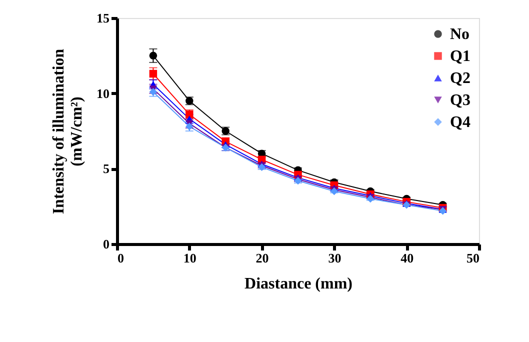  Describe the element at coordinates (460, 34) in the screenshot. I see `legend-label: No` at that location.